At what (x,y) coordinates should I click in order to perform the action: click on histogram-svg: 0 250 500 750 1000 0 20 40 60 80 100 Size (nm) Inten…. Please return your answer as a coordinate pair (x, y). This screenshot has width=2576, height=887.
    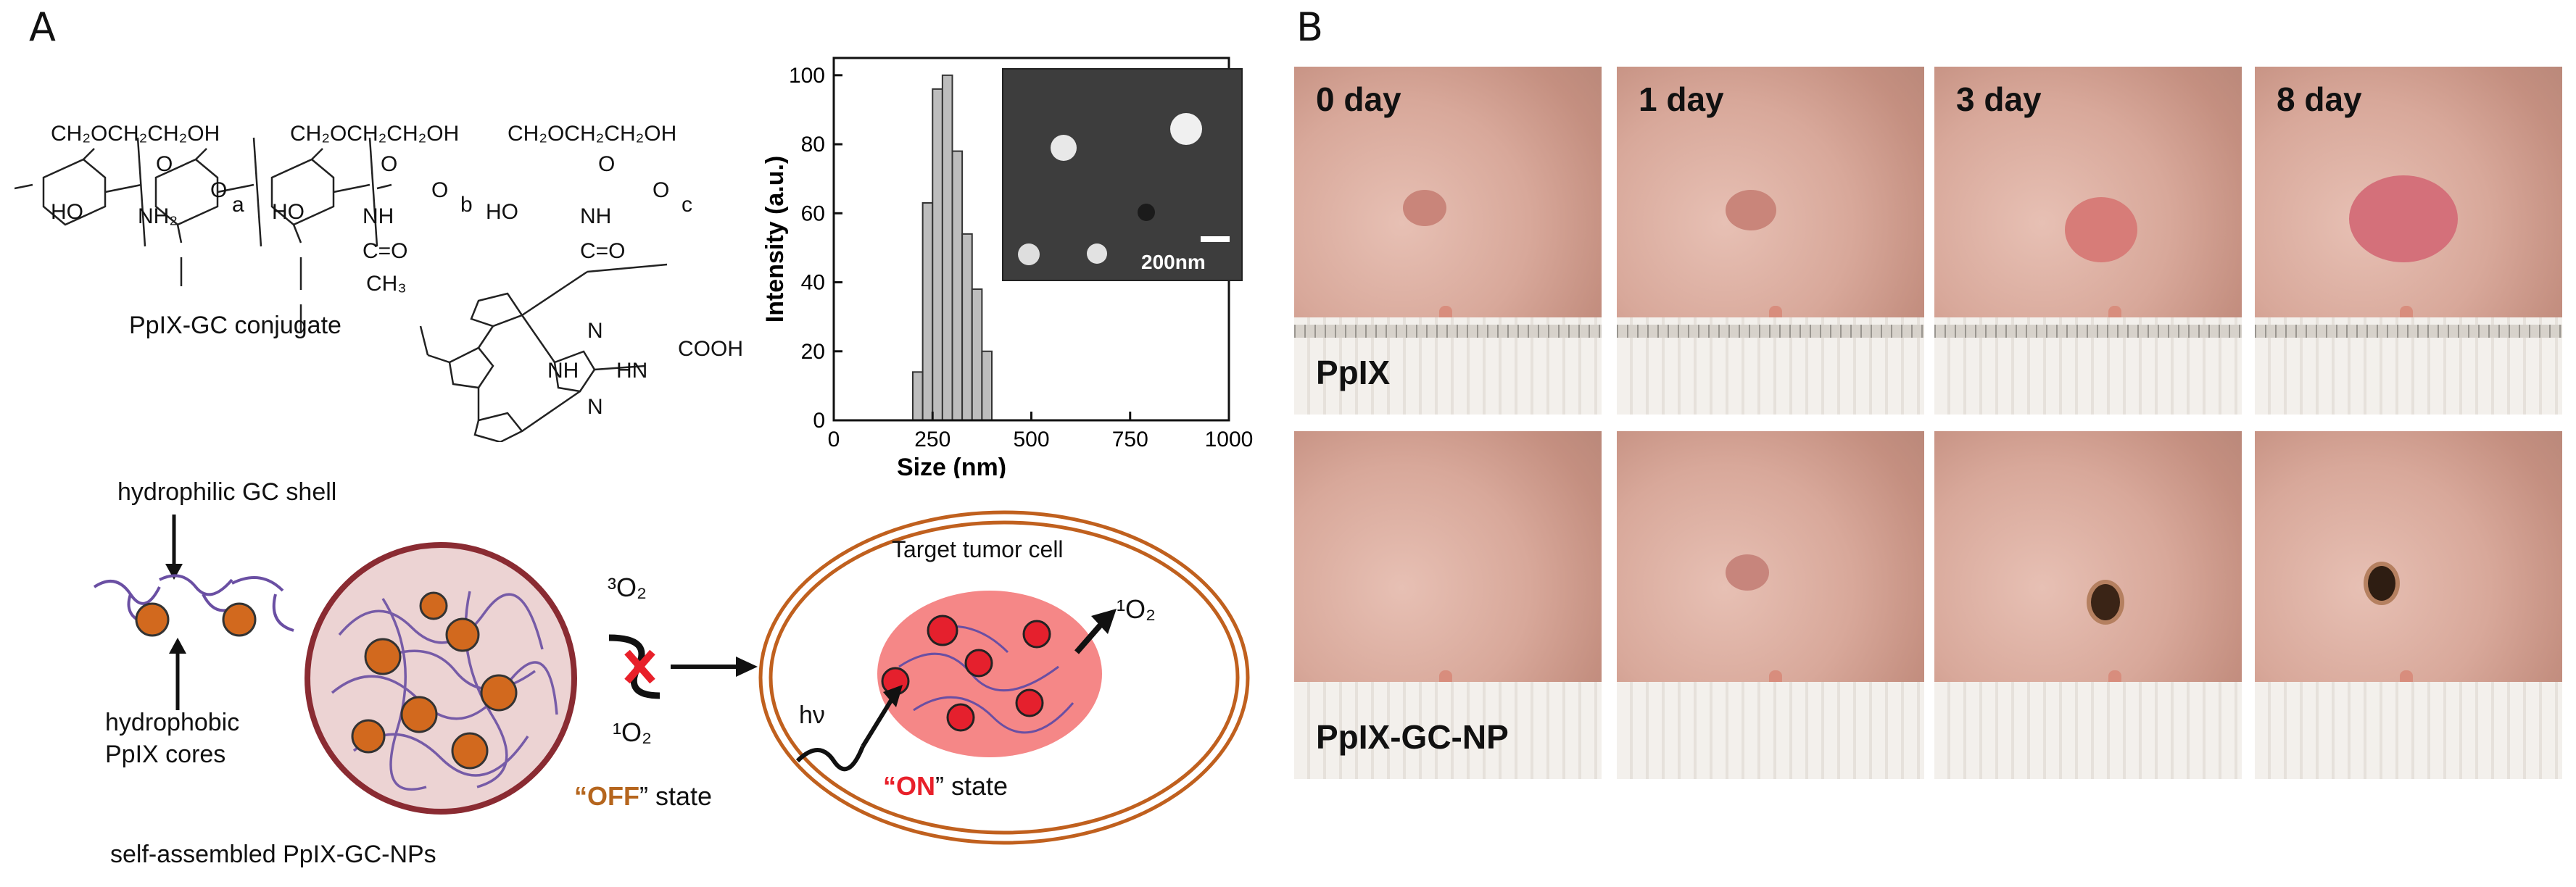
    Looking at the image, I should click on (1008, 269).